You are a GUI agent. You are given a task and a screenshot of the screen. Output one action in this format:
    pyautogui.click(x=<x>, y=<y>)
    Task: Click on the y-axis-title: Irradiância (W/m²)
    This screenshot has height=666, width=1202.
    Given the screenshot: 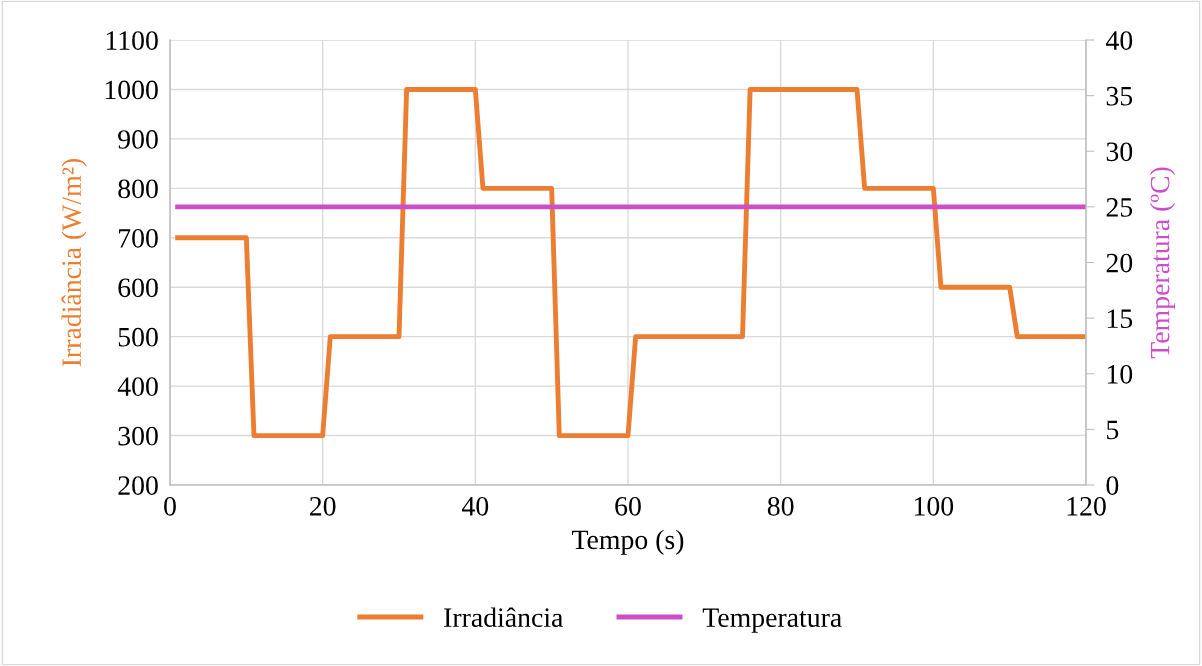 What is the action you would take?
    pyautogui.click(x=74, y=262)
    